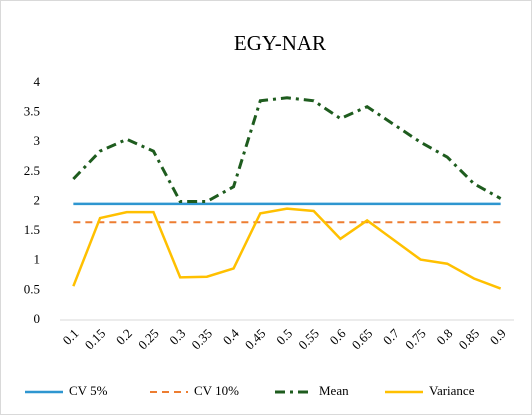 This screenshot has width=532, height=415. Describe the element at coordinates (334, 390) in the screenshot. I see `legend-label: Mean` at that location.